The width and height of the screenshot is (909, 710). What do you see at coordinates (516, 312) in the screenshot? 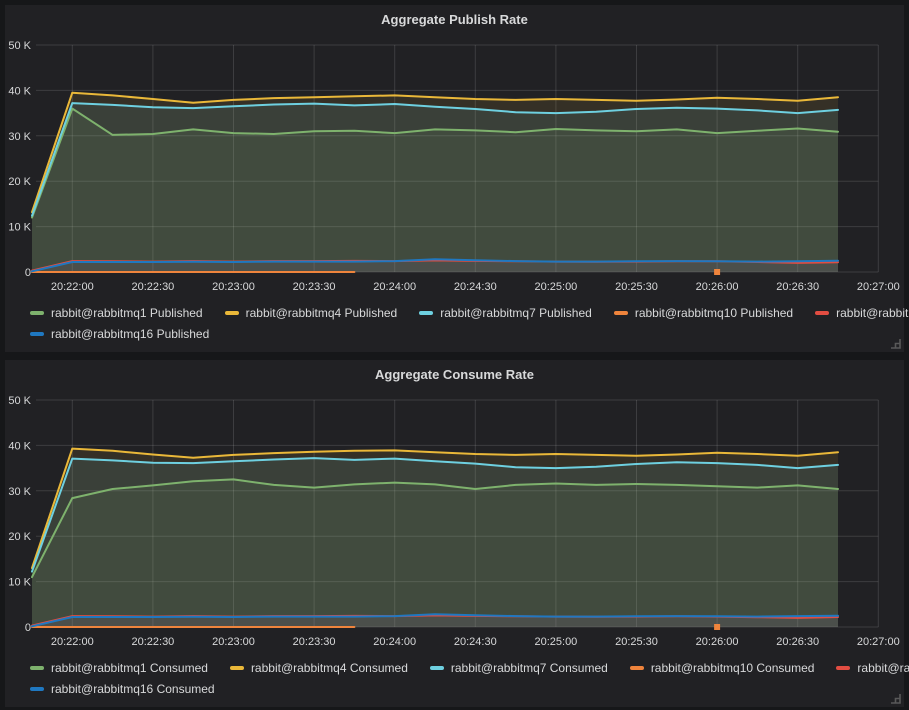
I see `legend-label: rabbit@rabbitmq7 Published` at bounding box center [516, 312].